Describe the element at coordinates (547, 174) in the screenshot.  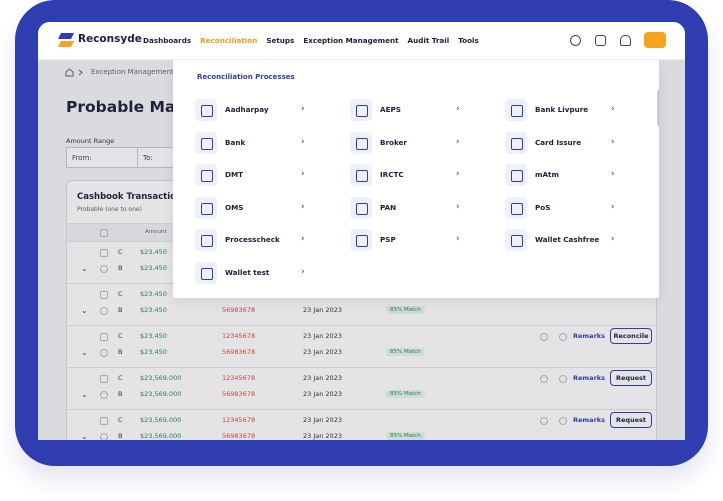
I see `item-label: mAtm` at that location.